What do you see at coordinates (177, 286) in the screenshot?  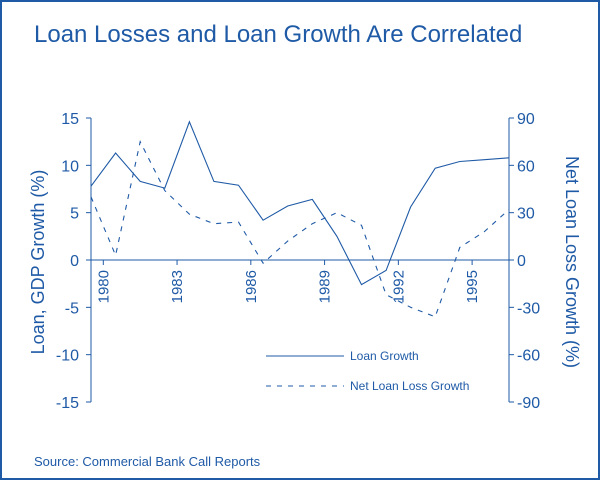 I see `x-tick-label: 1983` at bounding box center [177, 286].